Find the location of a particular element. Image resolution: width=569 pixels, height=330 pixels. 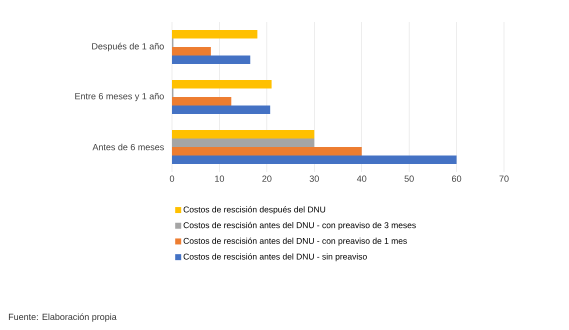

x-tick-label: 60 is located at coordinates (457, 179).